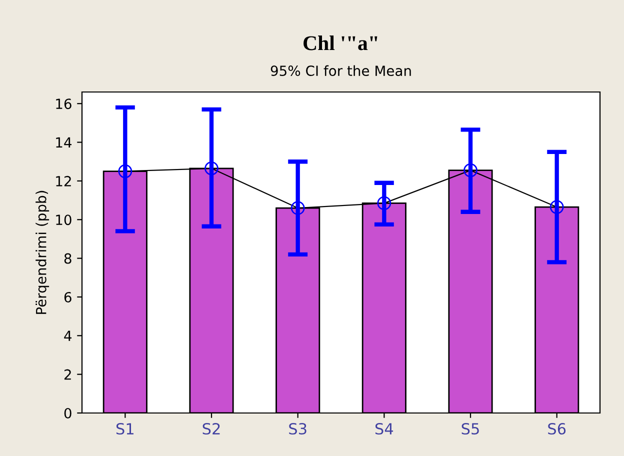 The image size is (624, 456). What do you see at coordinates (211, 428) in the screenshot?
I see `x-tick-label: S2` at bounding box center [211, 428].